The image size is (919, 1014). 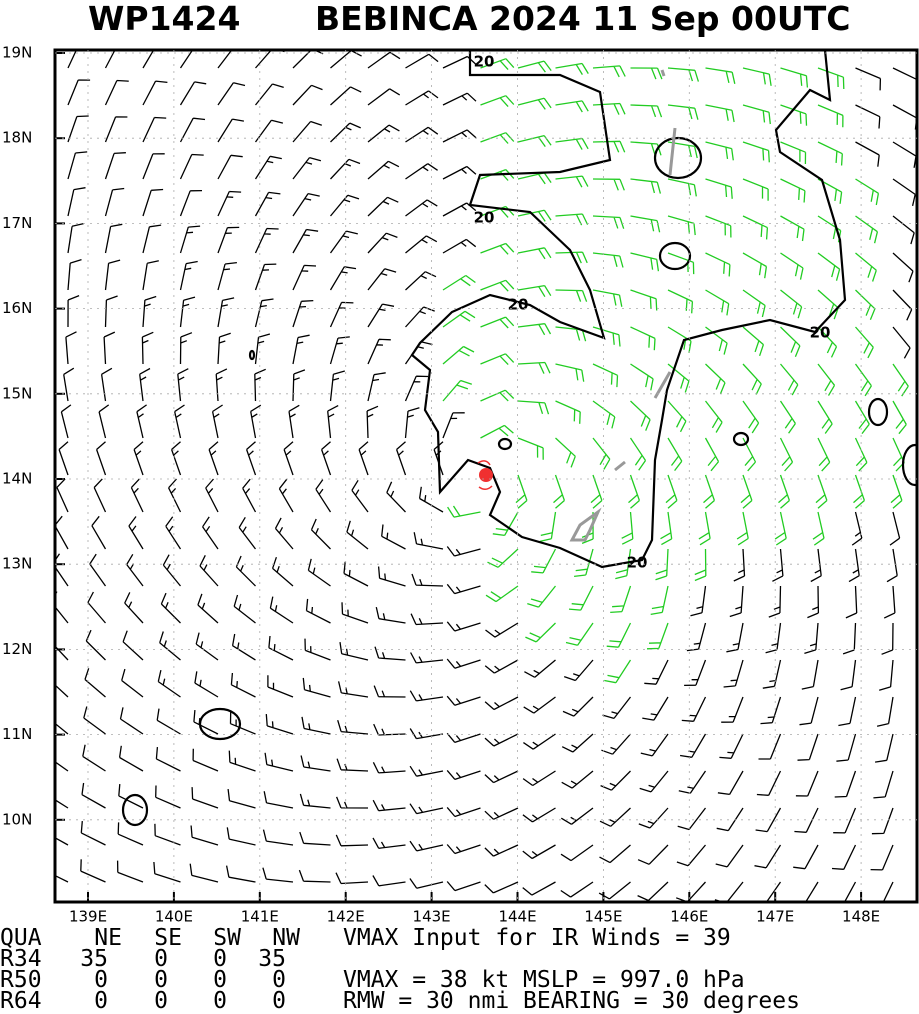 What do you see at coordinates (17, 479) in the screenshot?
I see `lat-label: 14N` at bounding box center [17, 479].